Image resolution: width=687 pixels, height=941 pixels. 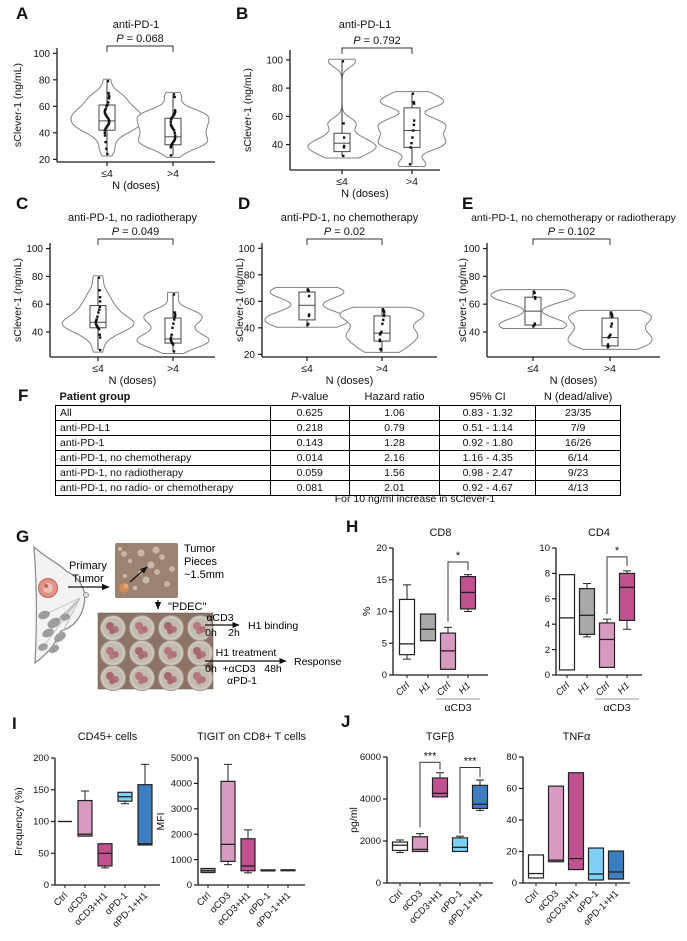 What do you see at coordinates (204, 575) in the screenshot?
I see `pieces-label3: ~1.5mm` at bounding box center [204, 575].